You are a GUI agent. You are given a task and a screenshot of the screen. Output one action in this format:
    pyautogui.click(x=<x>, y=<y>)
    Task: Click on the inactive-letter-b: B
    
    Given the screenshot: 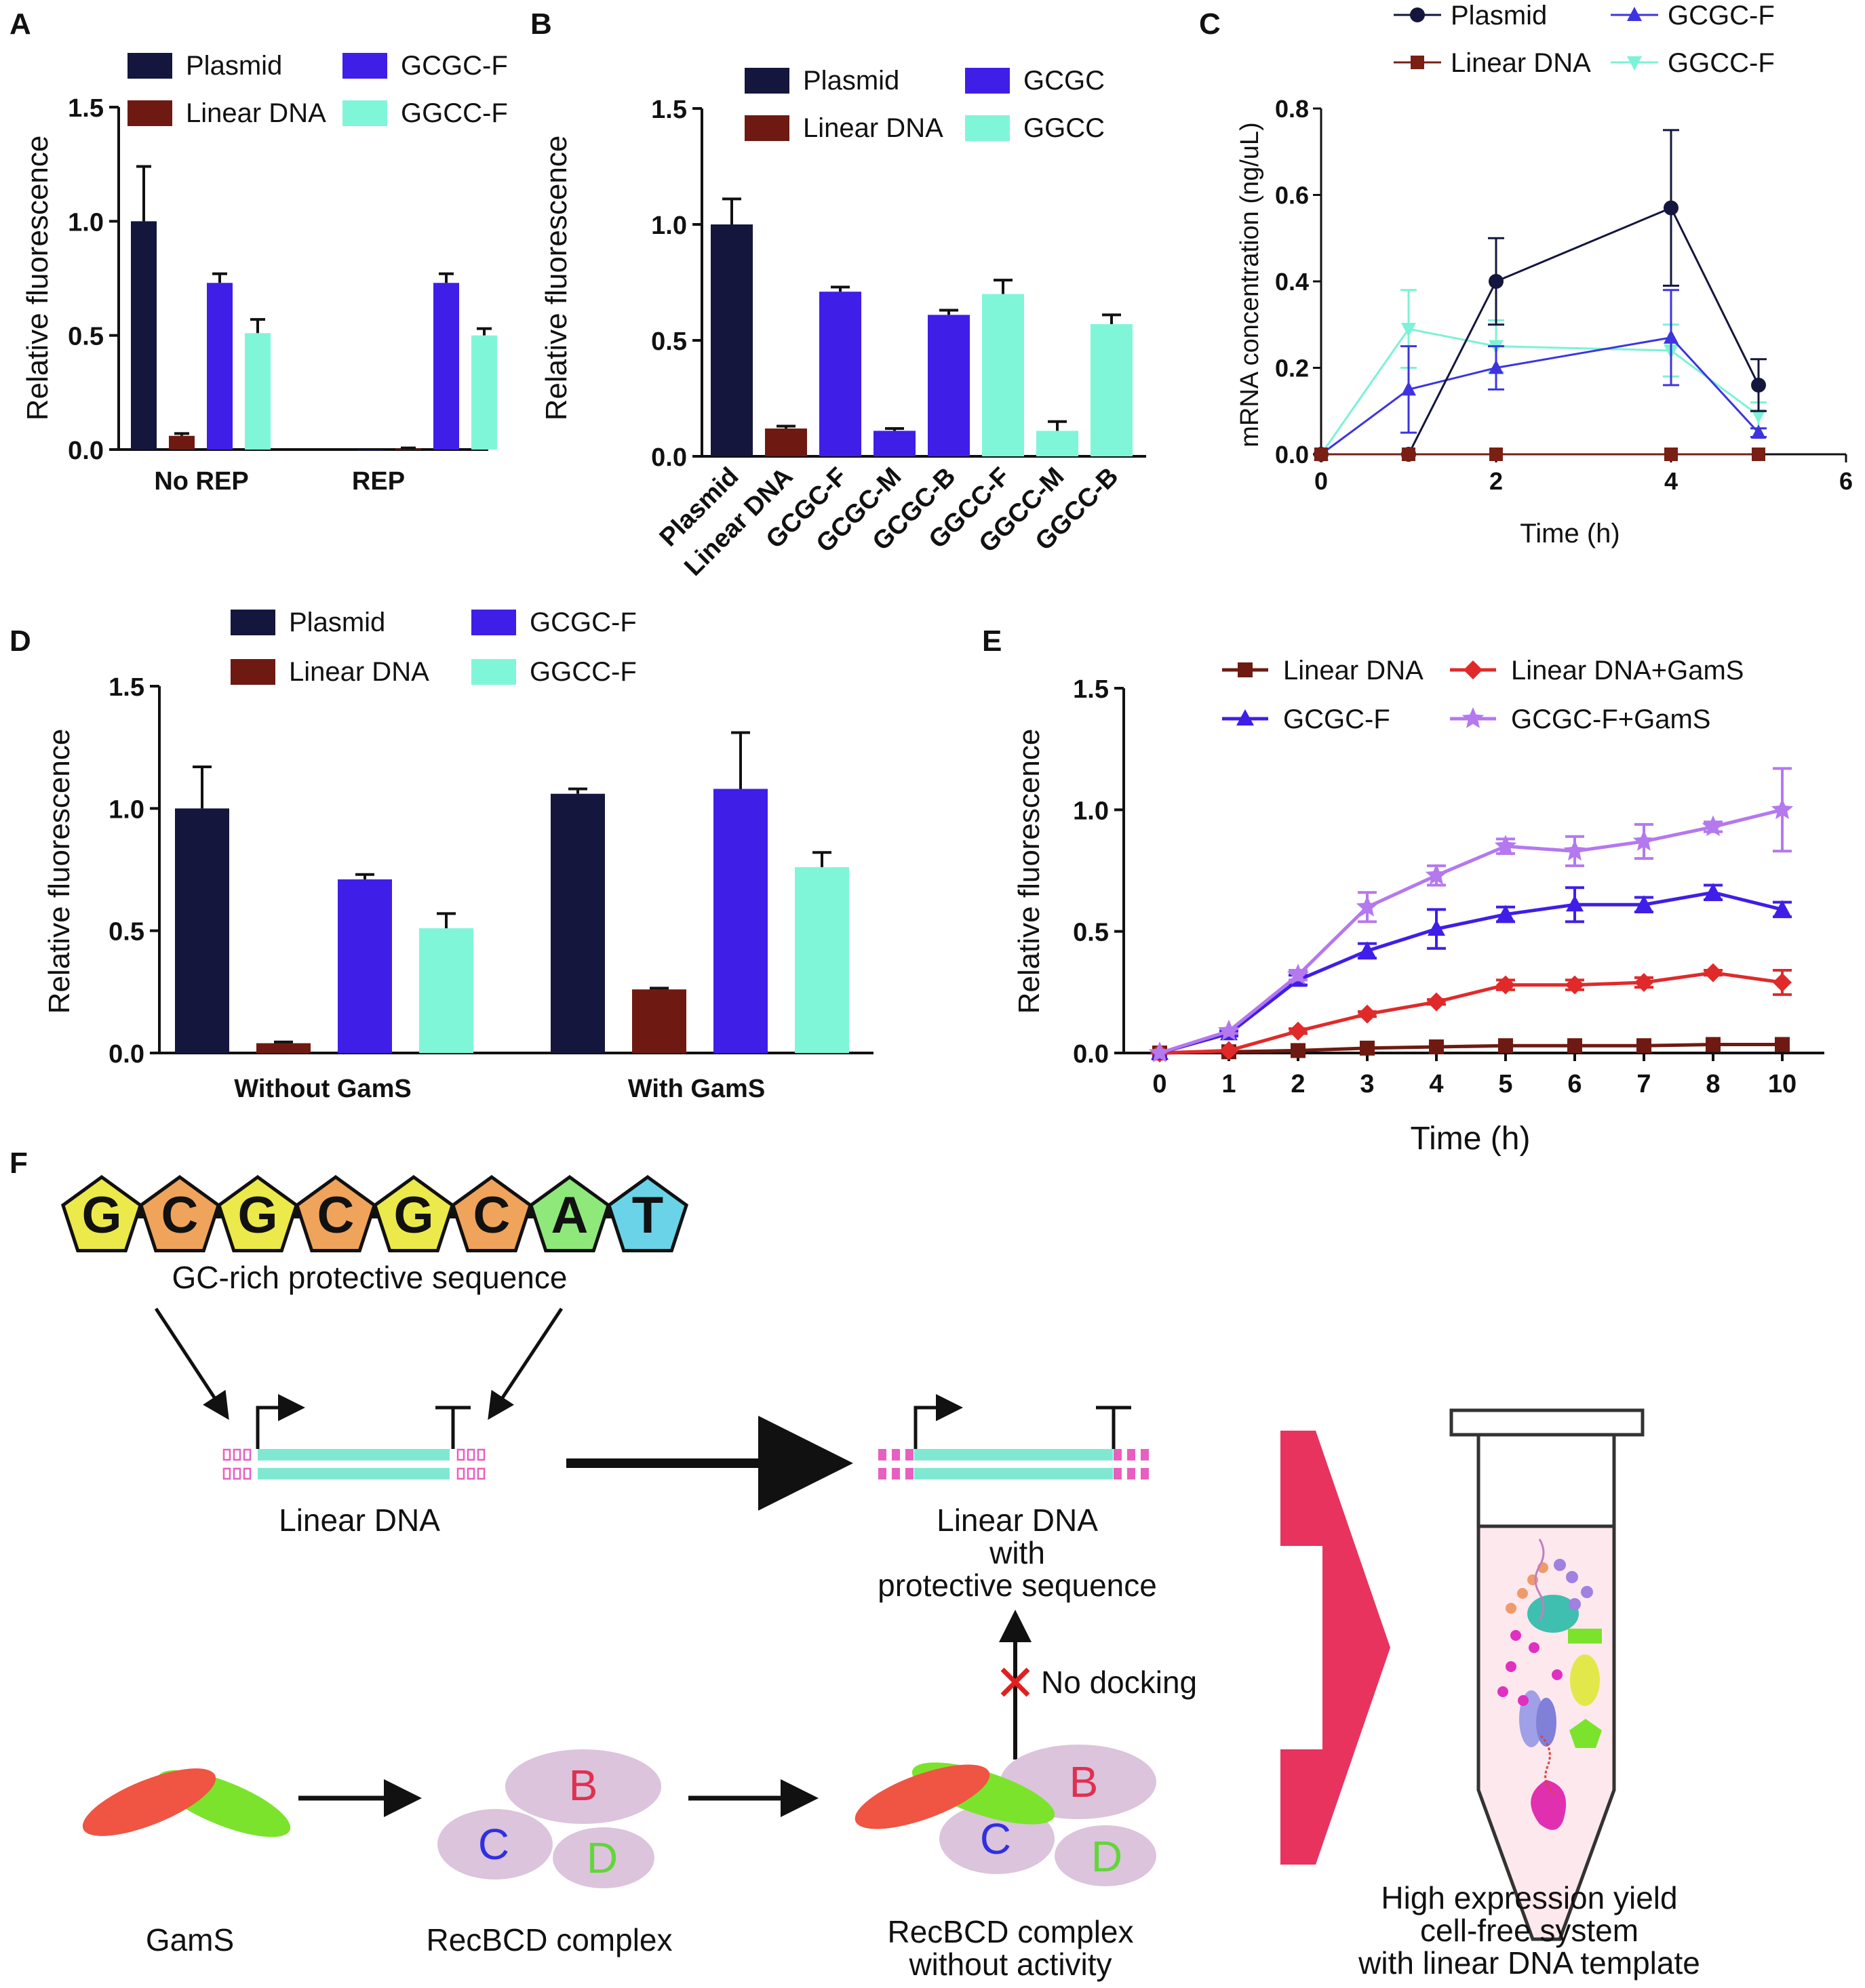 What is the action you would take?
    pyautogui.click(x=1084, y=1781)
    